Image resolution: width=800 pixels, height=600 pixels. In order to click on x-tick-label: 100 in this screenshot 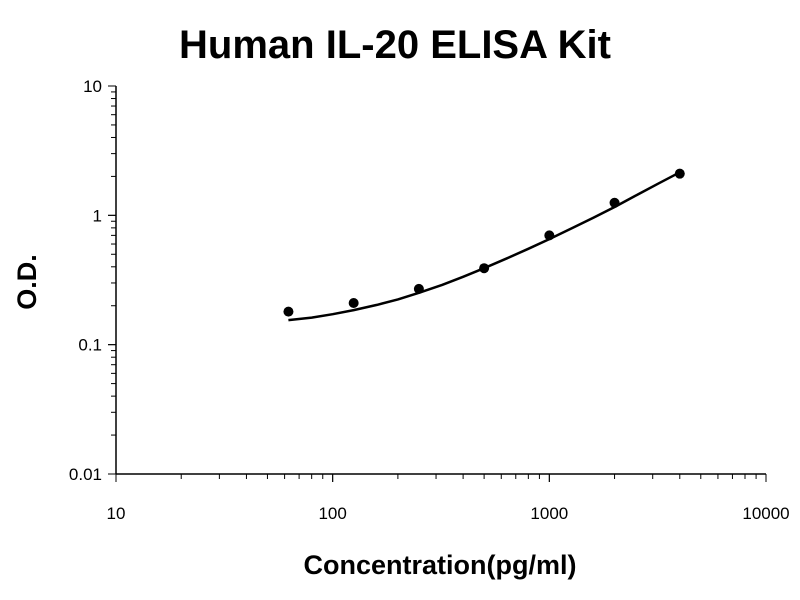, I will do `click(332, 513)`.